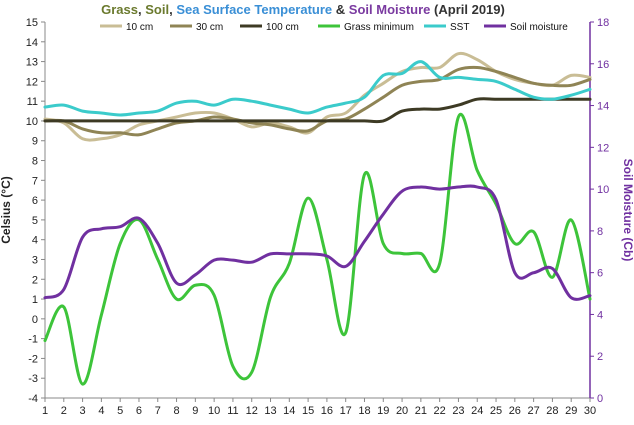 This screenshot has height=425, width=634. Describe the element at coordinates (157, 9) in the screenshot. I see `title-part: Soil` at that location.